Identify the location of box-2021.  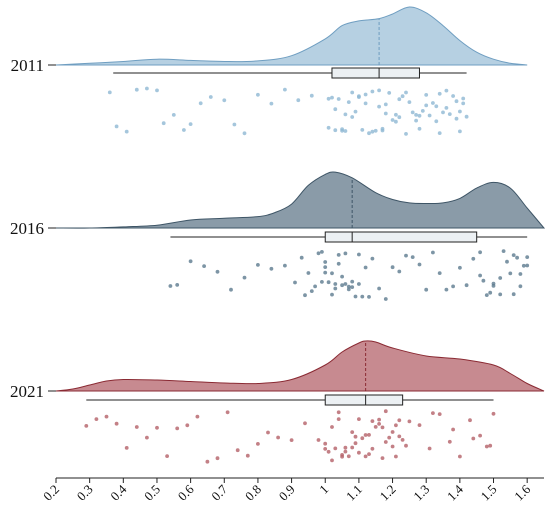
(364, 400).